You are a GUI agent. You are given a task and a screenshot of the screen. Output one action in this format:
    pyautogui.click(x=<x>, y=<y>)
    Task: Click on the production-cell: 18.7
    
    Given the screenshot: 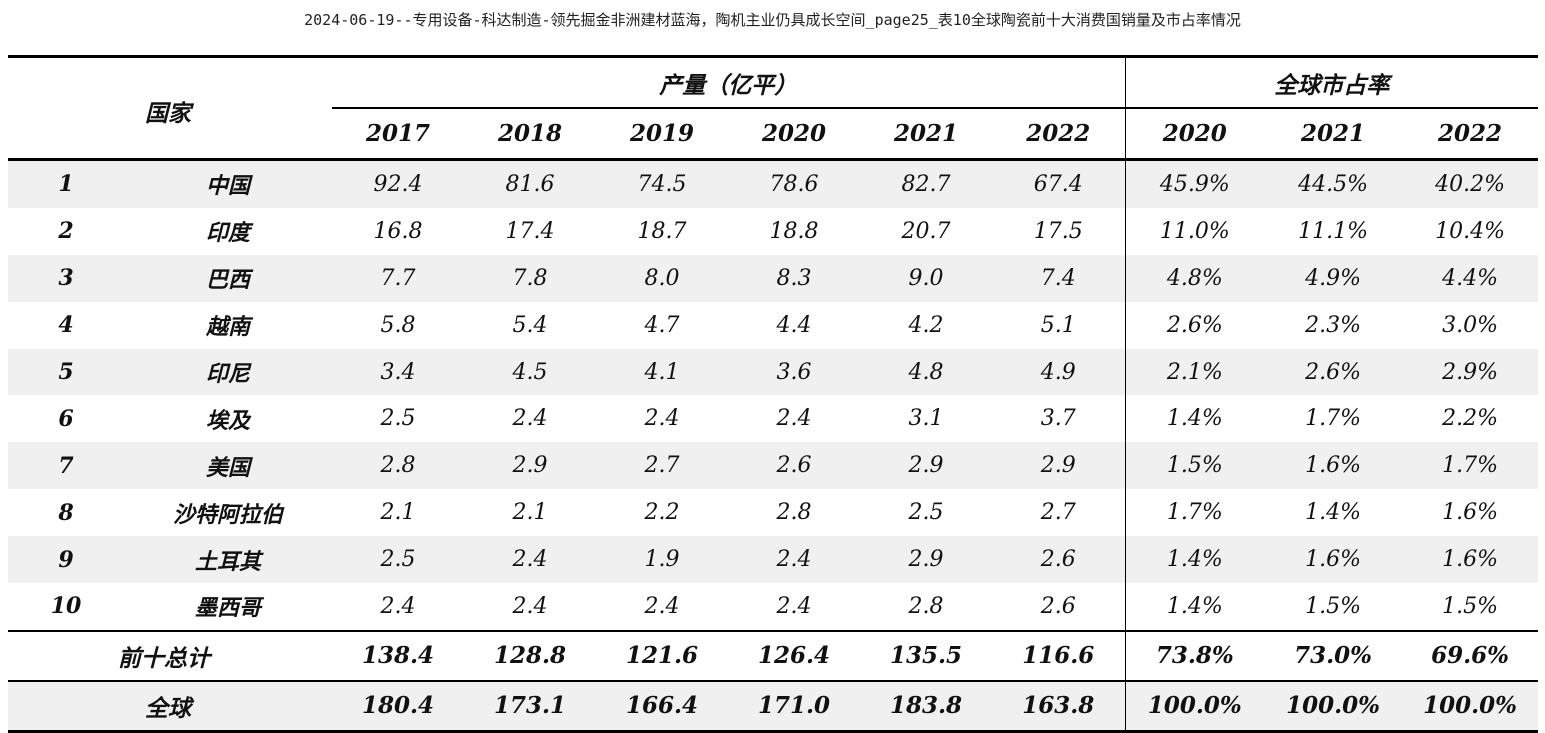 What is the action you would take?
    pyautogui.click(x=662, y=231)
    